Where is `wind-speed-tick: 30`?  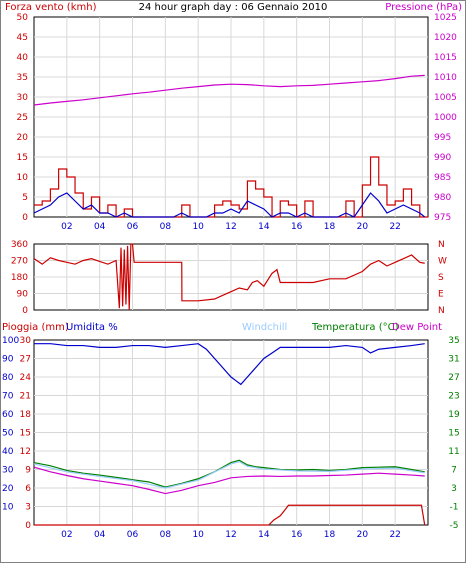
wind-speed-tick: 30 is located at coordinates (23, 98).